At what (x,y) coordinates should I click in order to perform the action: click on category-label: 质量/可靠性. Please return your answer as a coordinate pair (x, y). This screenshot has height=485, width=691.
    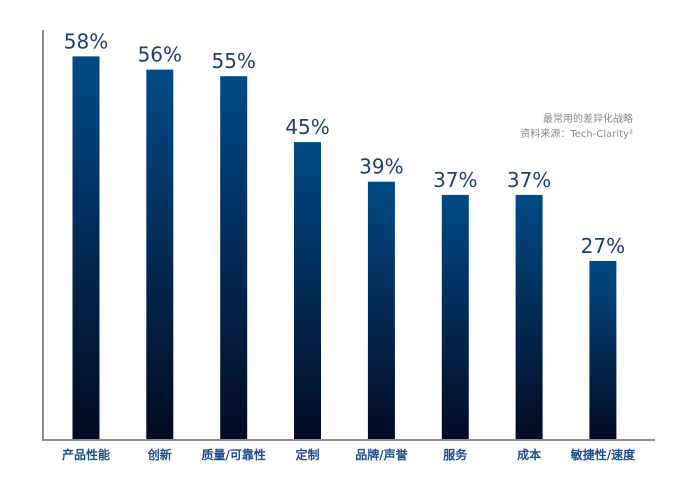
    Looking at the image, I should click on (234, 454).